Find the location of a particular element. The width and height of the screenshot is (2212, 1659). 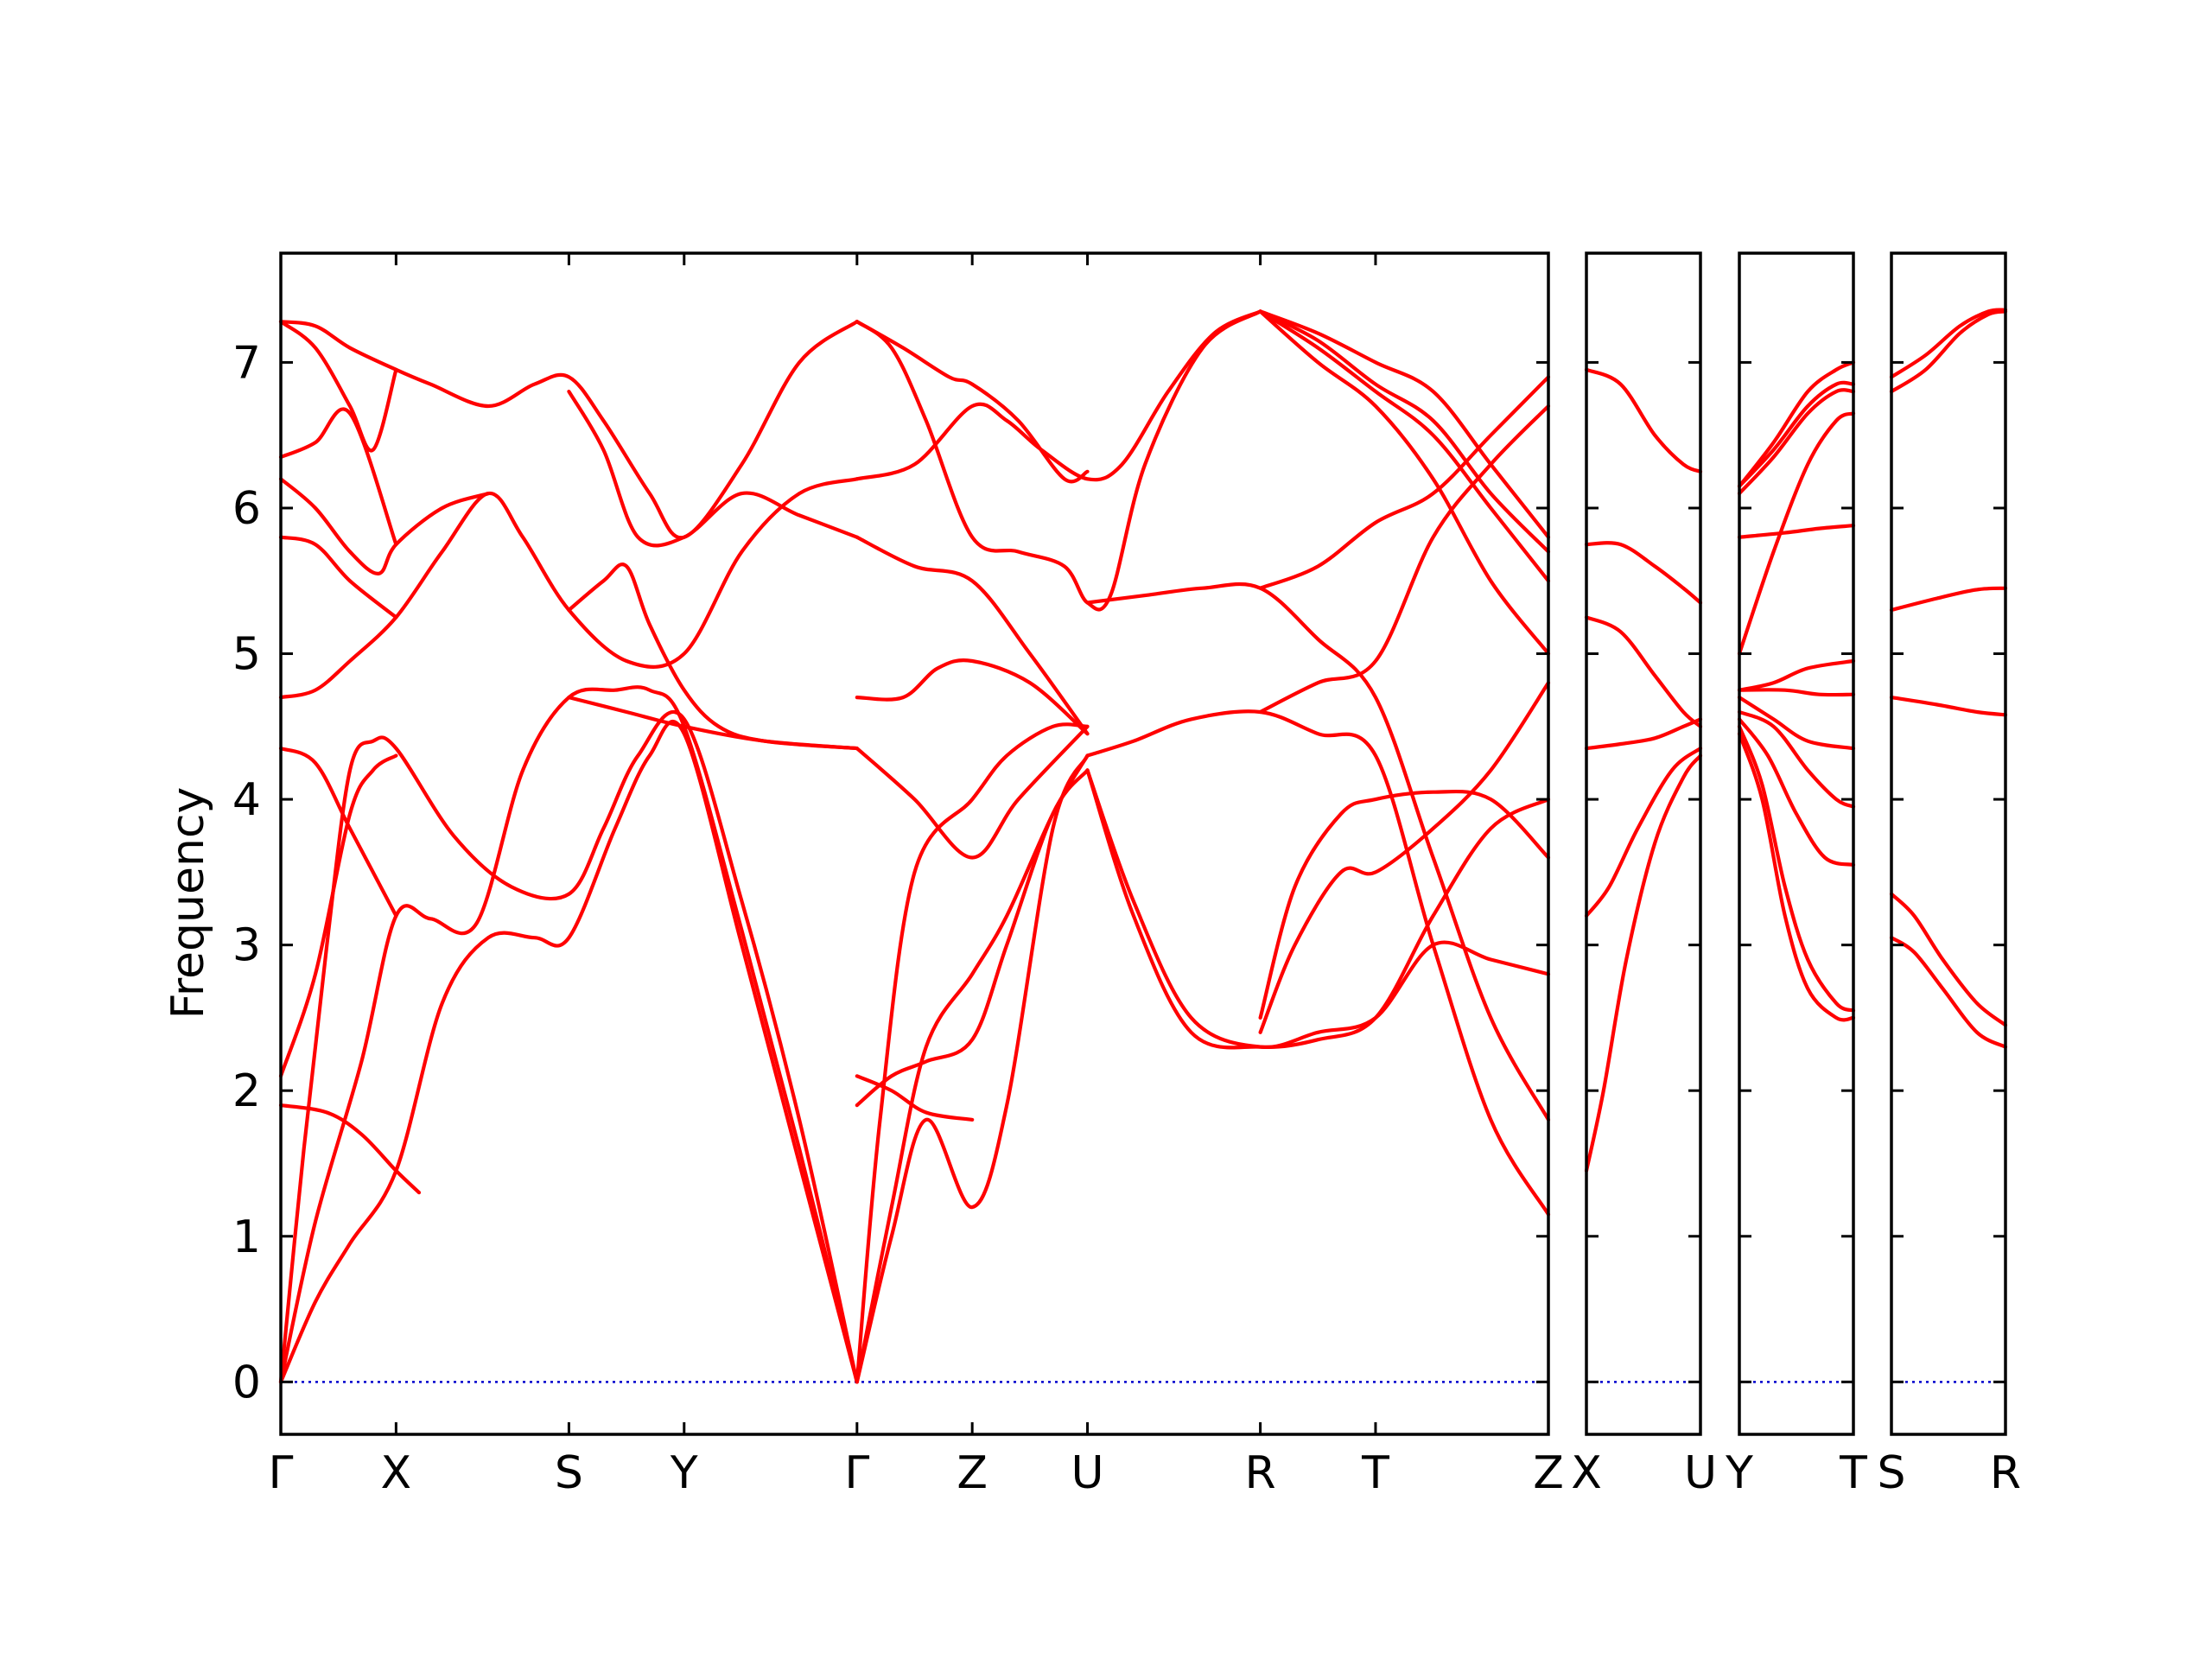

y-tick-label: 6 is located at coordinates (246, 509).